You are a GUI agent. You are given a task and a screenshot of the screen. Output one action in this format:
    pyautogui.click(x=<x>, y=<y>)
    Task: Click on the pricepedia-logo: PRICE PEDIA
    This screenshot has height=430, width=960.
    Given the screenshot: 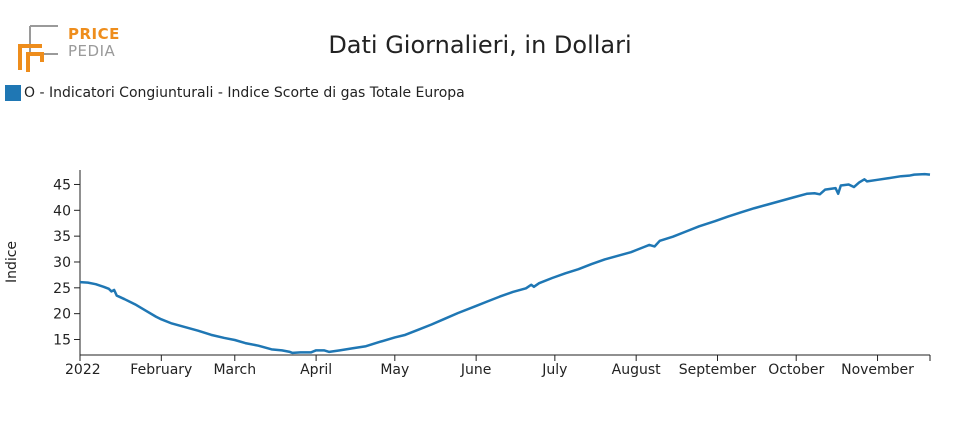 What is the action you would take?
    pyautogui.click(x=73, y=49)
    